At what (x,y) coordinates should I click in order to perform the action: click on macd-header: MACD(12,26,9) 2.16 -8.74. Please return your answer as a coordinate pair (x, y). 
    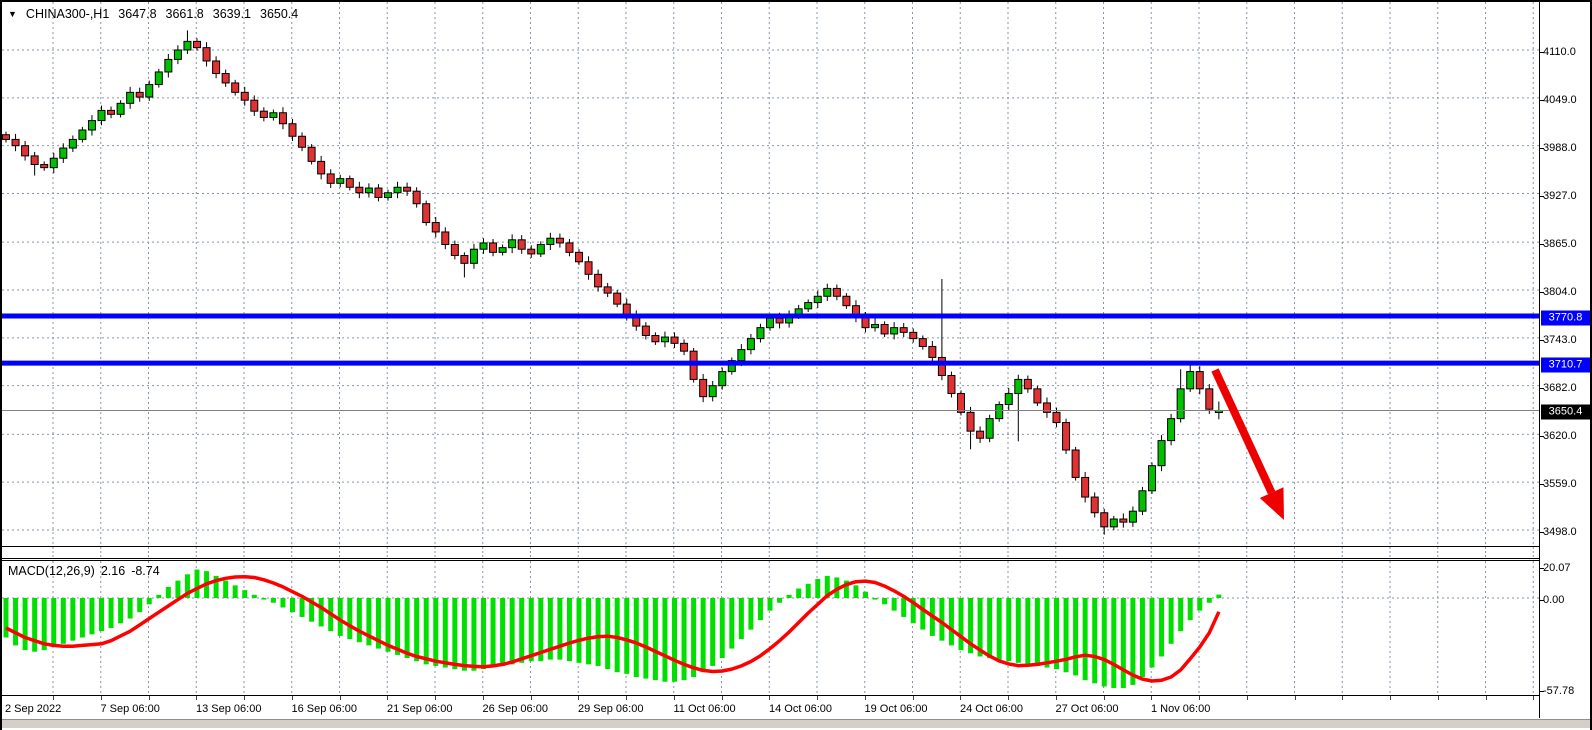
    Looking at the image, I should click on (84, 571).